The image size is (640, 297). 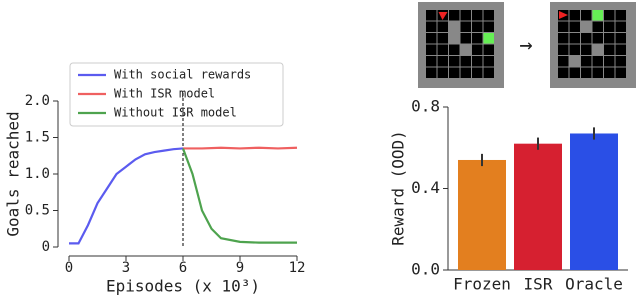 What do you see at coordinates (425, 106) in the screenshot?
I see `y-tick-label: 0.8` at bounding box center [425, 106].